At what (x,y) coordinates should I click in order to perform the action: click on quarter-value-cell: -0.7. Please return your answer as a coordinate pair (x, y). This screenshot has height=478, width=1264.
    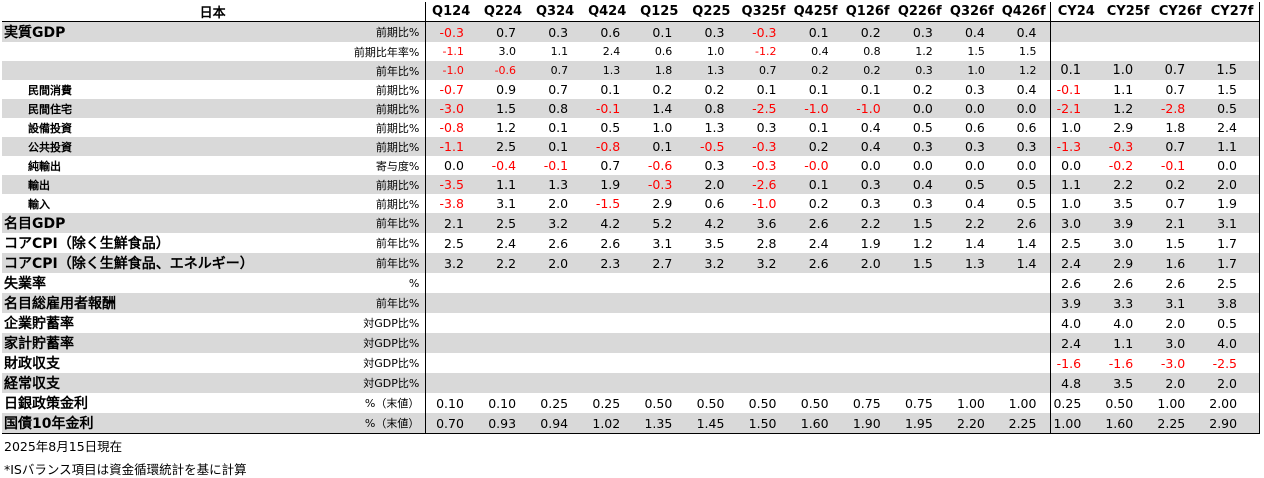
    Looking at the image, I should click on (451, 89).